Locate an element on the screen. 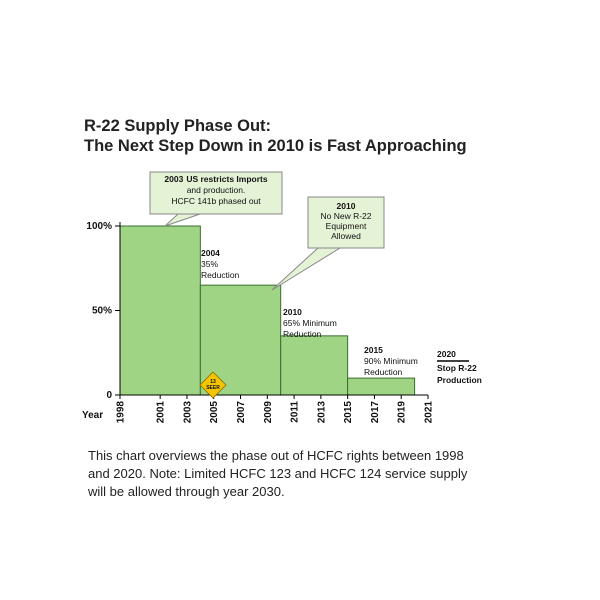 Image resolution: width=600 pixels, height=600 pixels. x-tick-label: 2011 is located at coordinates (295, 412).